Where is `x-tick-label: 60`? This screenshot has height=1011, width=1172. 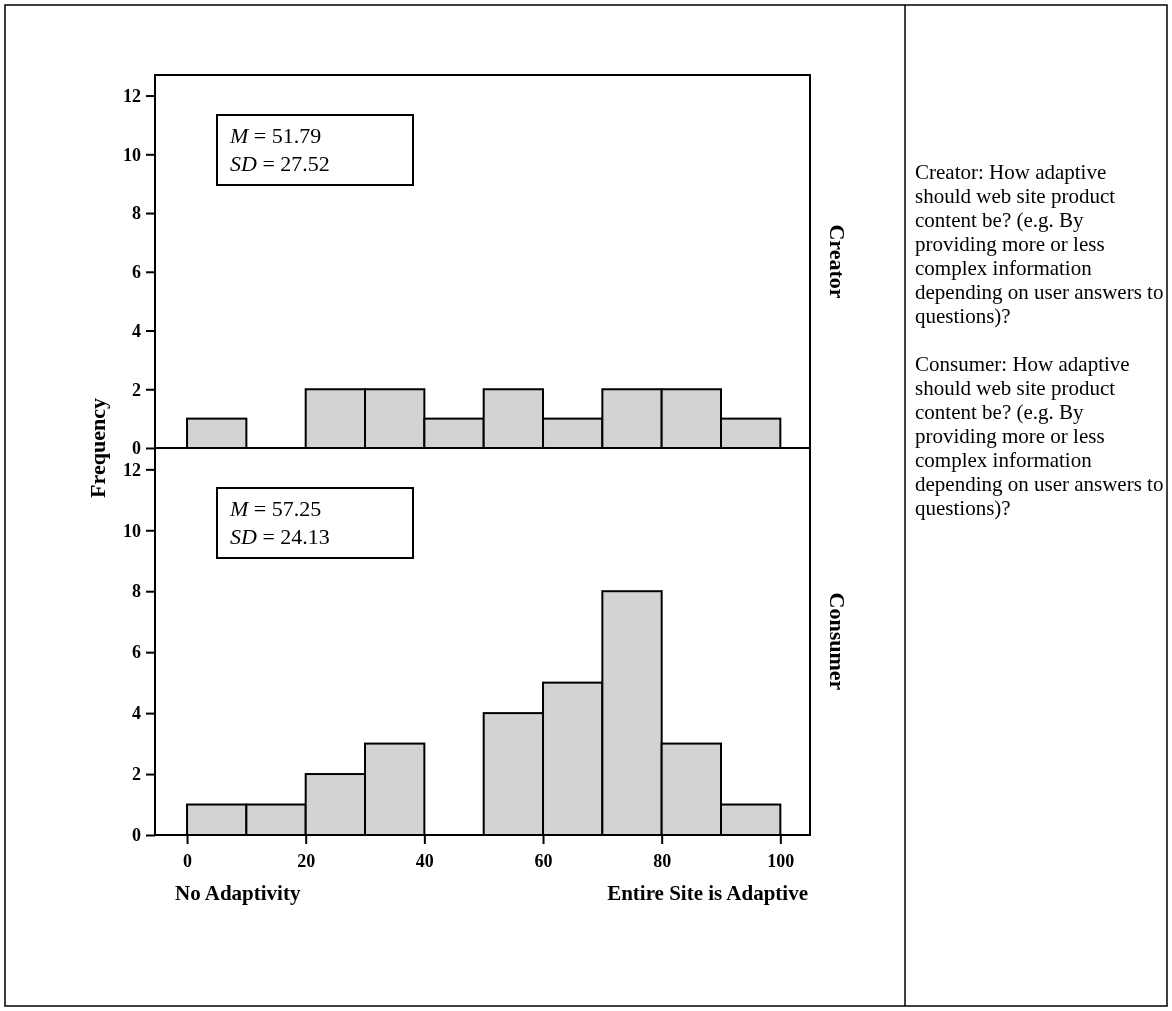
x-tick-label: 60 is located at coordinates (543, 860).